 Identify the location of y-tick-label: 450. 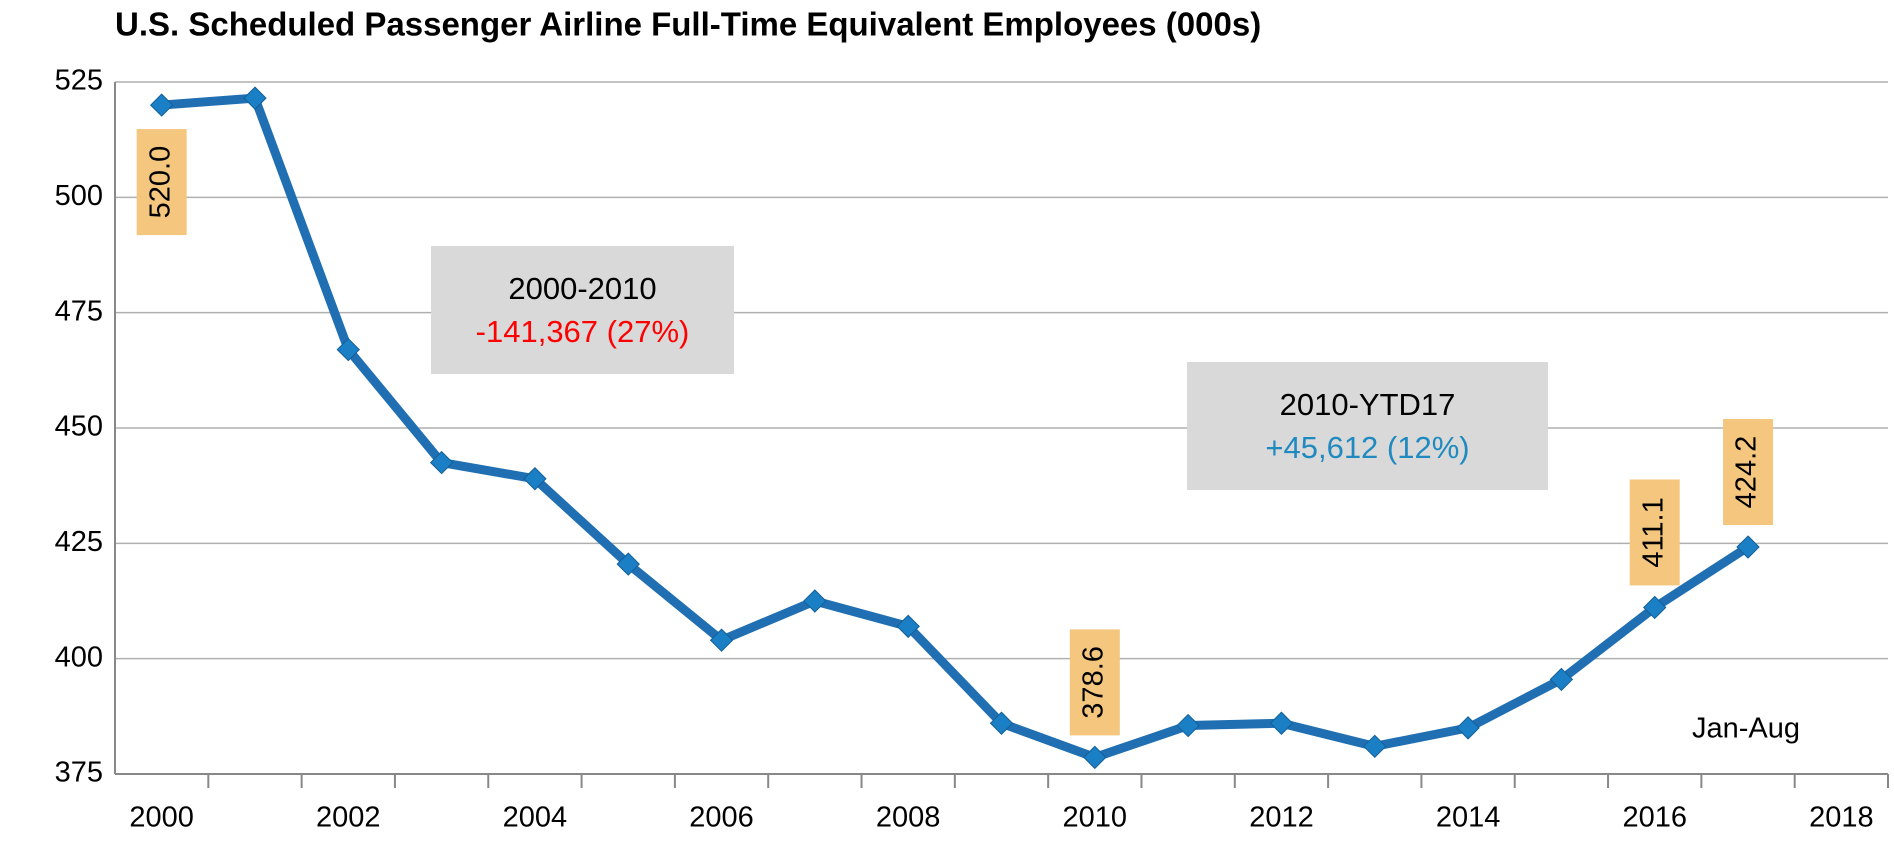
(79, 427).